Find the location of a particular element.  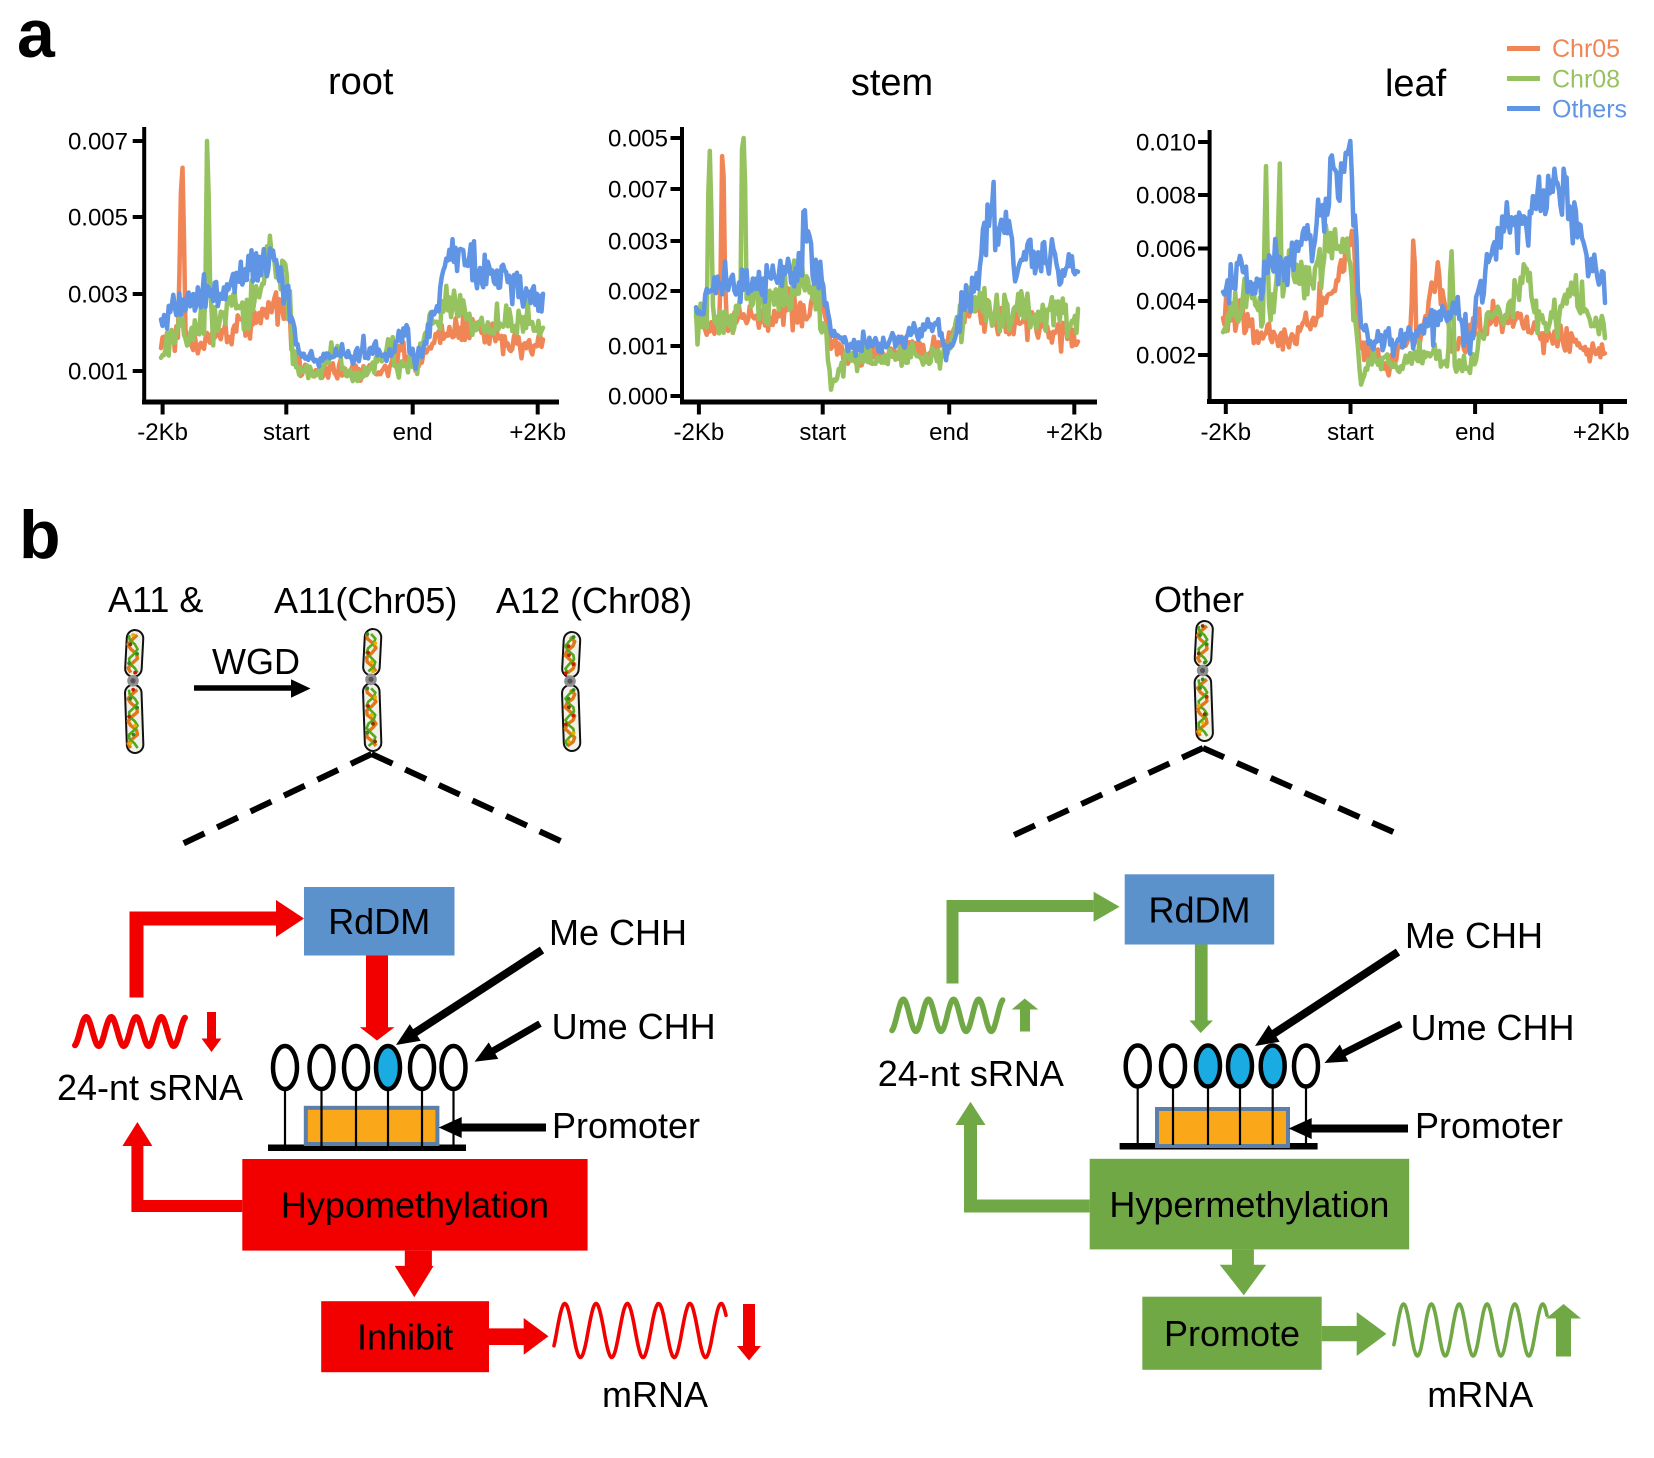

svg-text: b is located at coordinates (40, 535).